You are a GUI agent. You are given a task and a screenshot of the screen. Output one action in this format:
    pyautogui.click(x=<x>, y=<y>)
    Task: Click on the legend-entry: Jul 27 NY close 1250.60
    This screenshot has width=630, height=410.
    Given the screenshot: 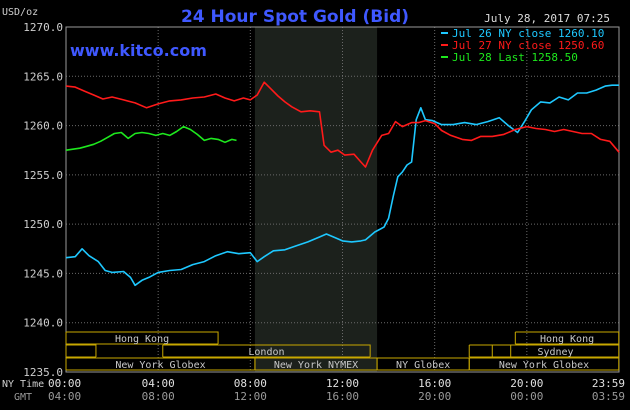 What is the action you would take?
    pyautogui.click(x=528, y=45)
    